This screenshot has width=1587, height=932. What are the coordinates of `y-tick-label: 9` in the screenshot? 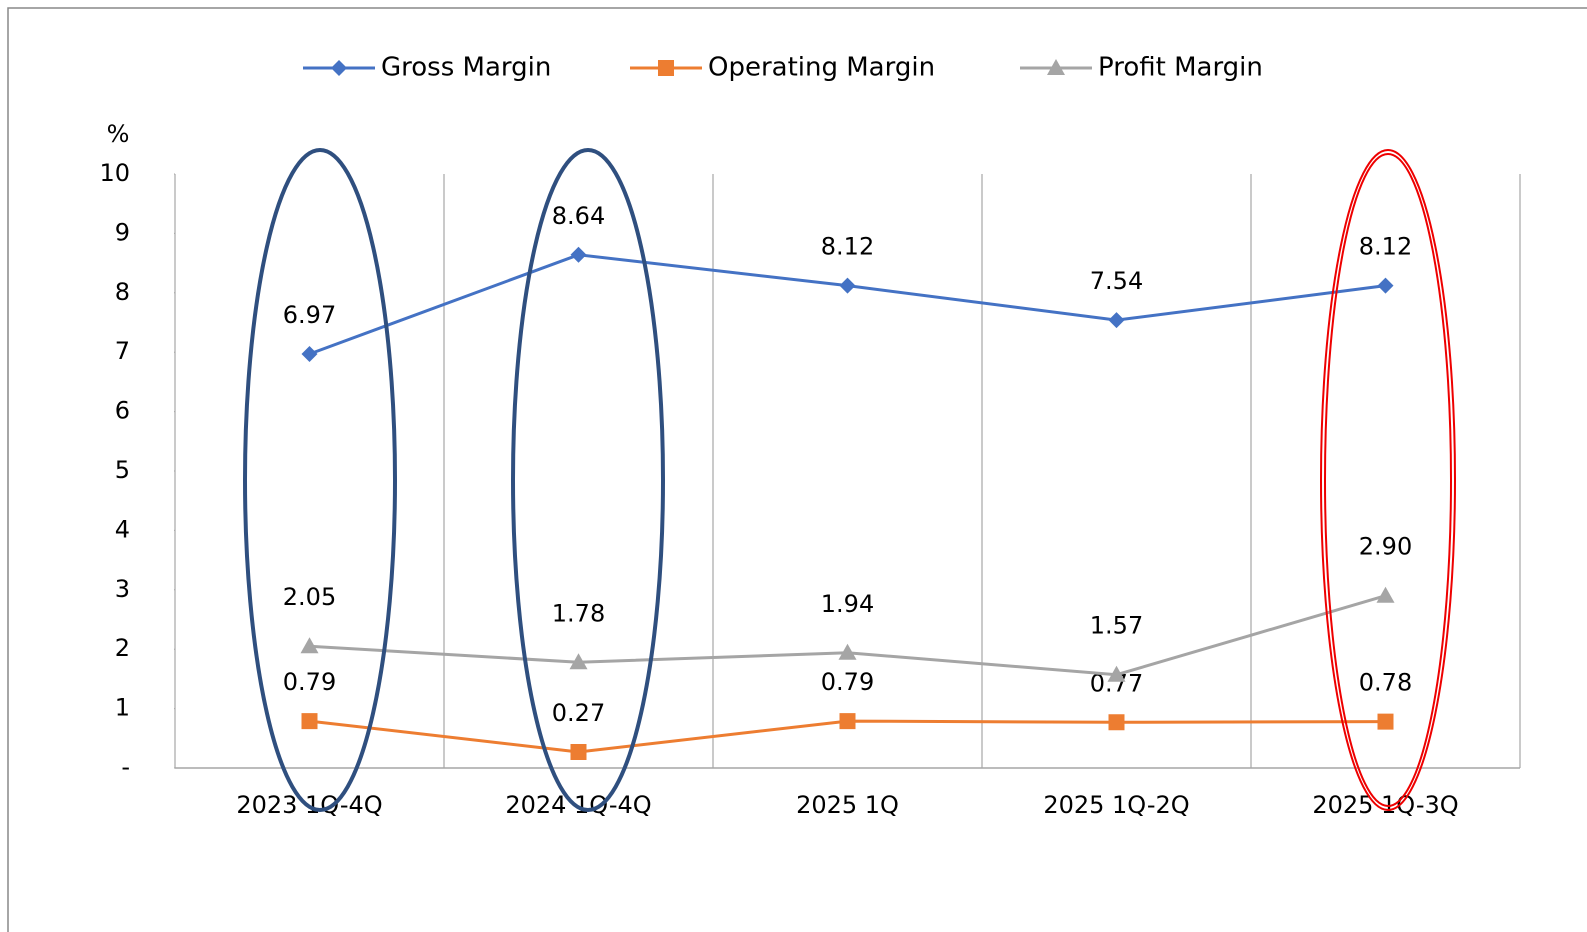 It's located at (122, 232).